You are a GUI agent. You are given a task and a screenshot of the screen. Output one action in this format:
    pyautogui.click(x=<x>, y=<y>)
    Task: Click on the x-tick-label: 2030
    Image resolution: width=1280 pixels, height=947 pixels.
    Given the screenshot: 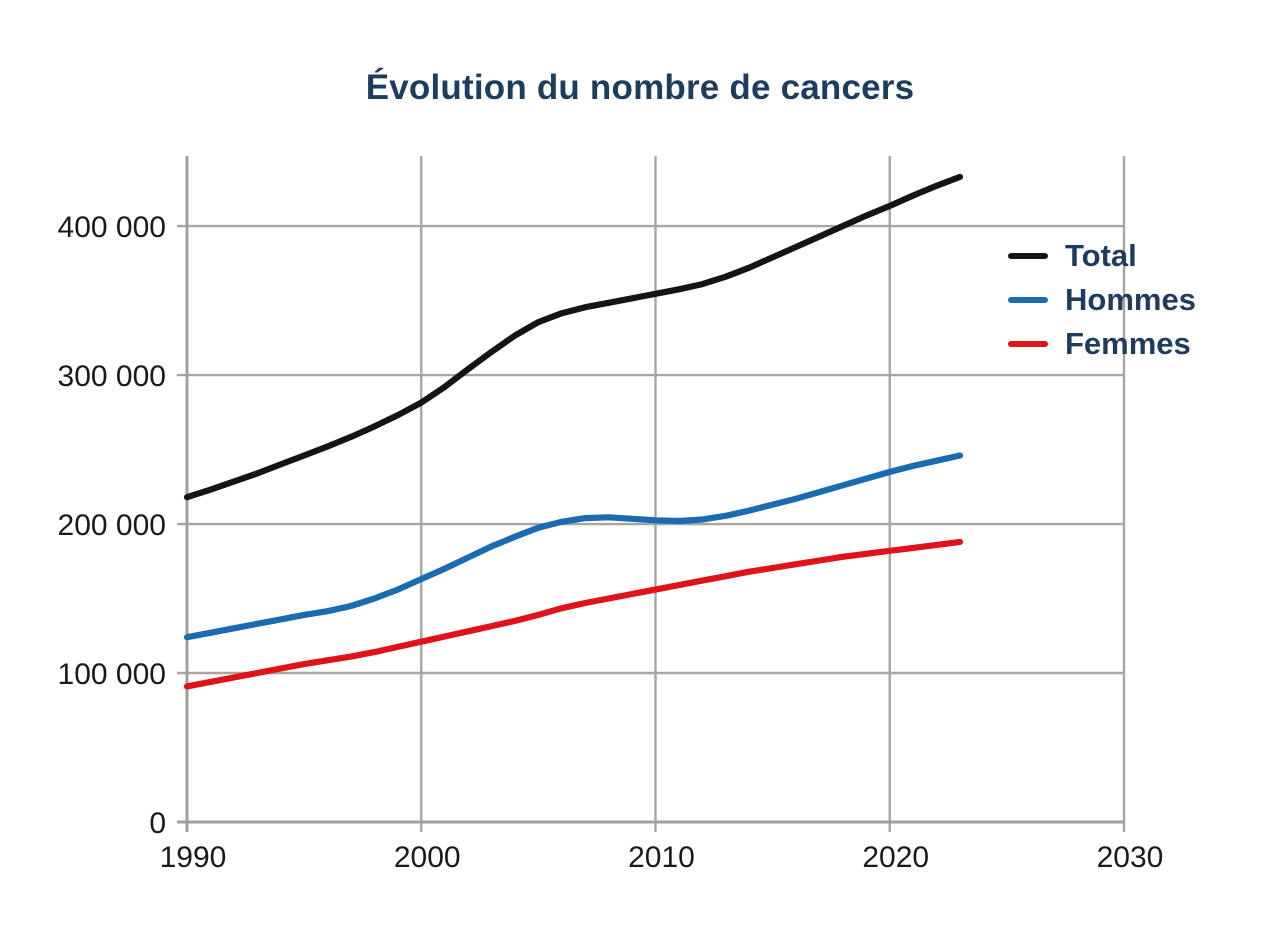 What is the action you would take?
    pyautogui.click(x=1130, y=857)
    